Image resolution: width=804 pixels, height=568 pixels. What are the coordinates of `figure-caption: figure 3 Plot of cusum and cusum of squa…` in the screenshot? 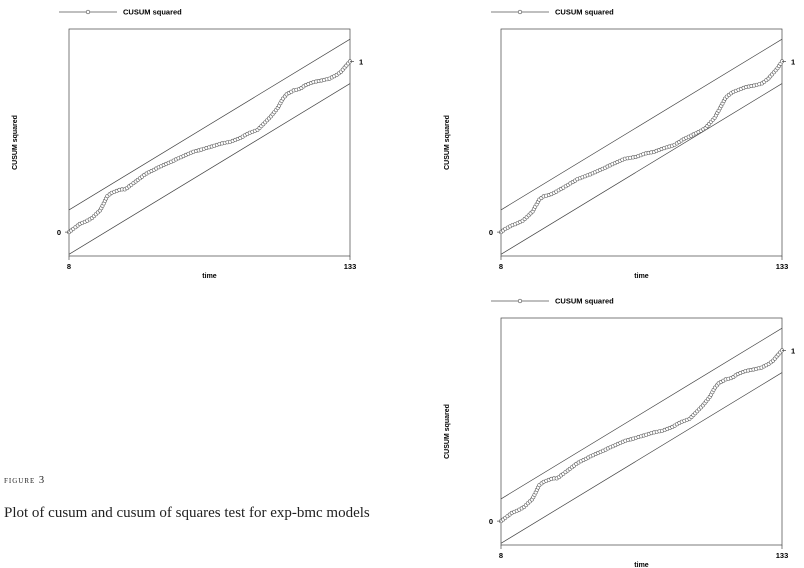 It's located at (204, 499).